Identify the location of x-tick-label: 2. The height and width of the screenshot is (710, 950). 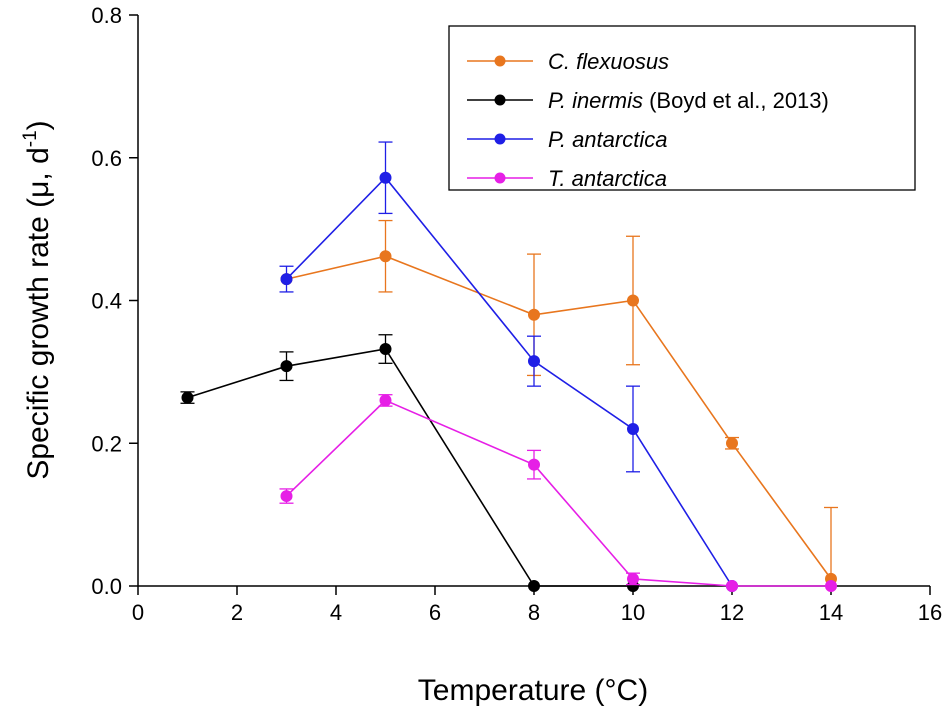
(237, 612).